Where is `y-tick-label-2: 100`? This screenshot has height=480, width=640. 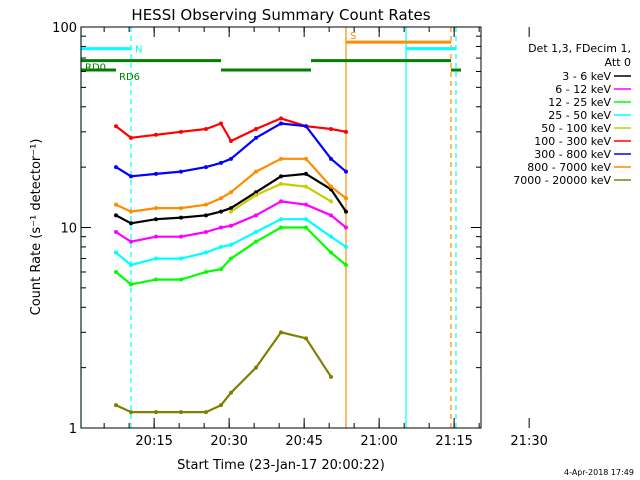
y-tick-label-2: 100 is located at coordinates (64, 28).